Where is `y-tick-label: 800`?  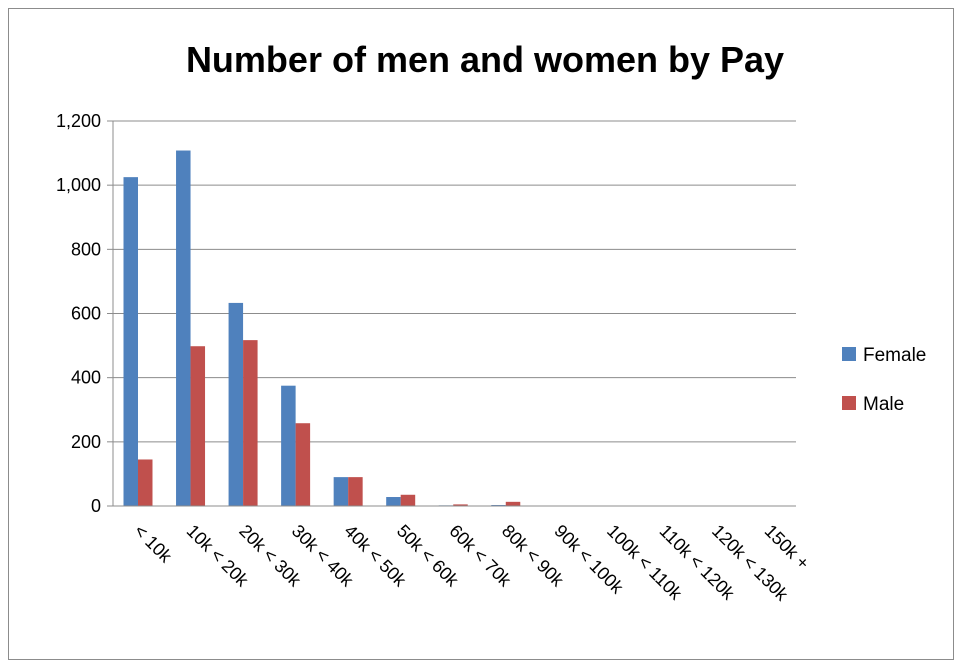 y-tick-label: 800 is located at coordinates (86, 249).